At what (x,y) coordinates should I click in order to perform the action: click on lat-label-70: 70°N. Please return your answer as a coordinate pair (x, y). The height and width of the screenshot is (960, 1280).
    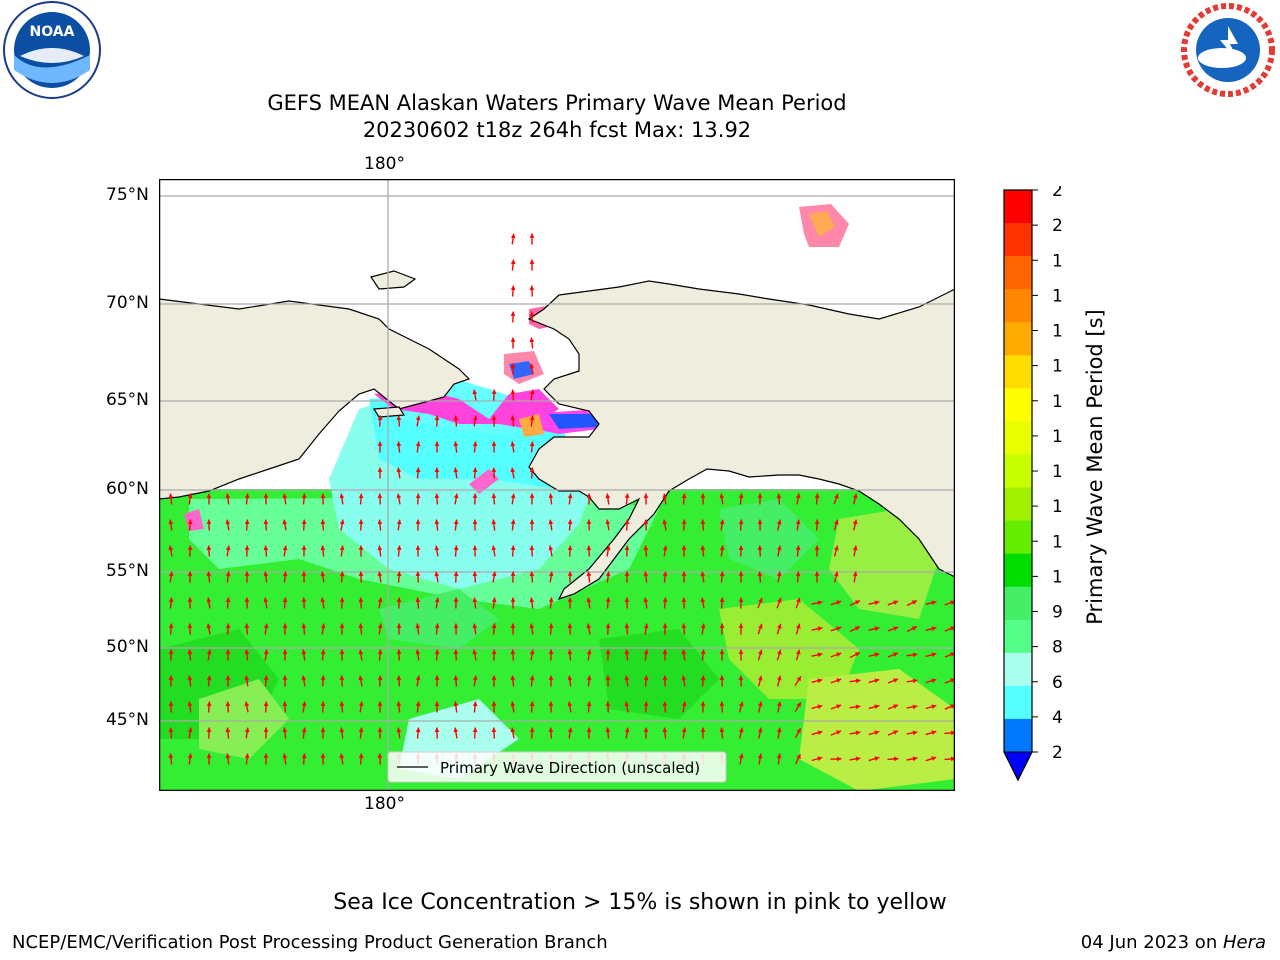
    Looking at the image, I should click on (127, 303).